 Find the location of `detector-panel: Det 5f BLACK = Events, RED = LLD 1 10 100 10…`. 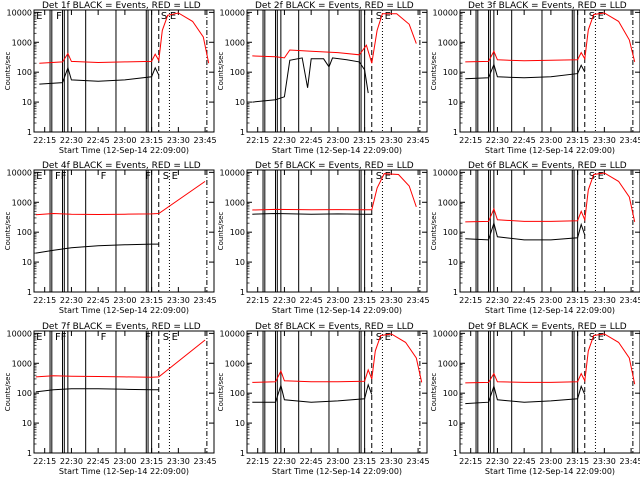

detector-panel: Det 5f BLACK = Events, RED = LLD 1 10 100 10… is located at coordinates (323, 238).